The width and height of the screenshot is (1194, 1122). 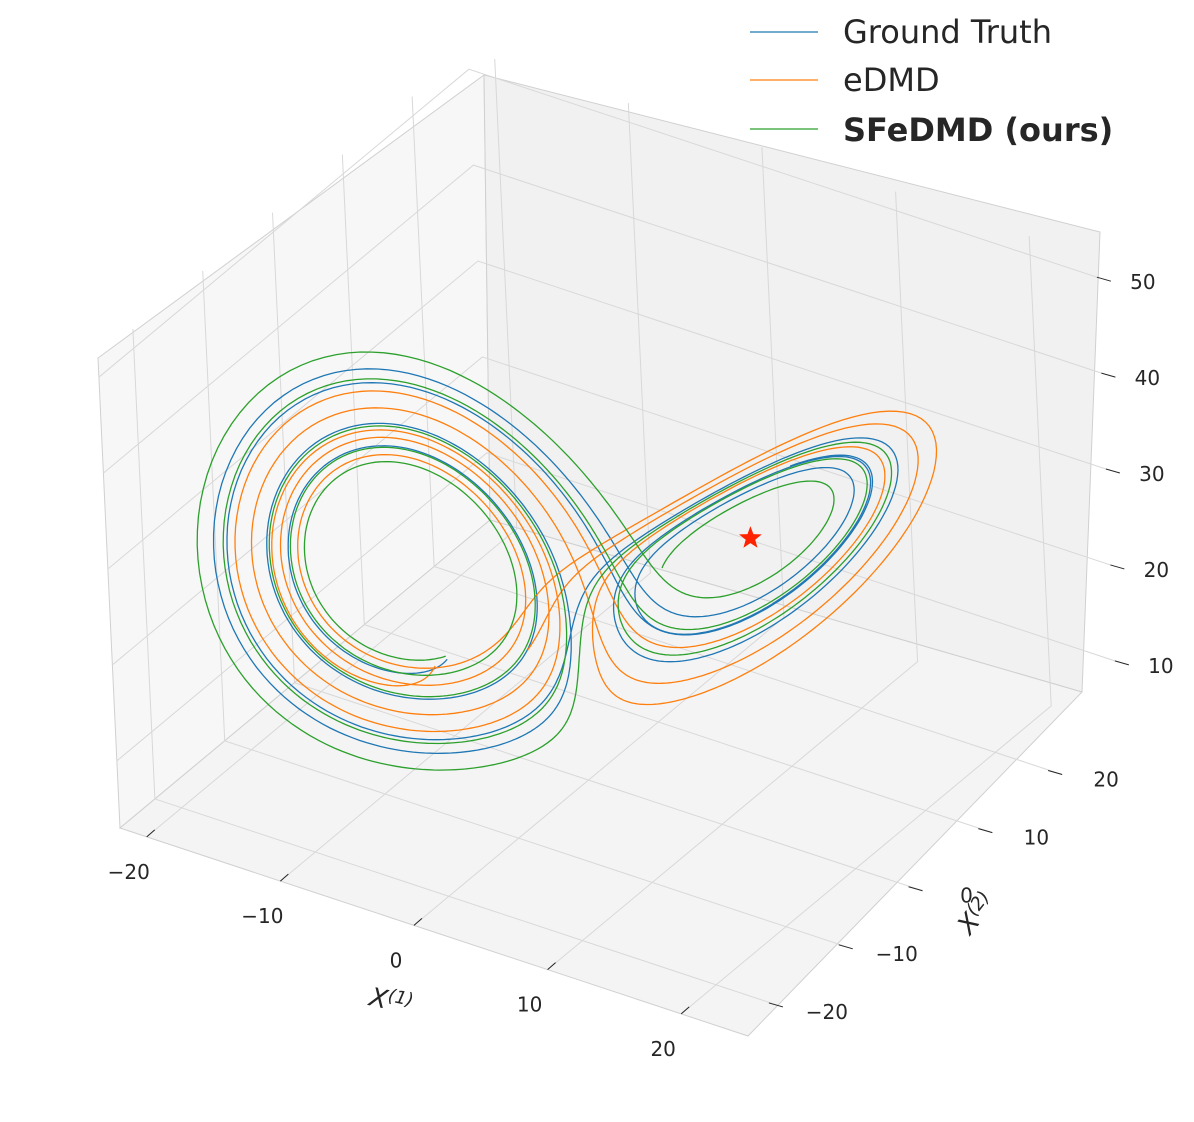 I want to click on x-tick-label-4: 20, so click(x=662, y=1049).